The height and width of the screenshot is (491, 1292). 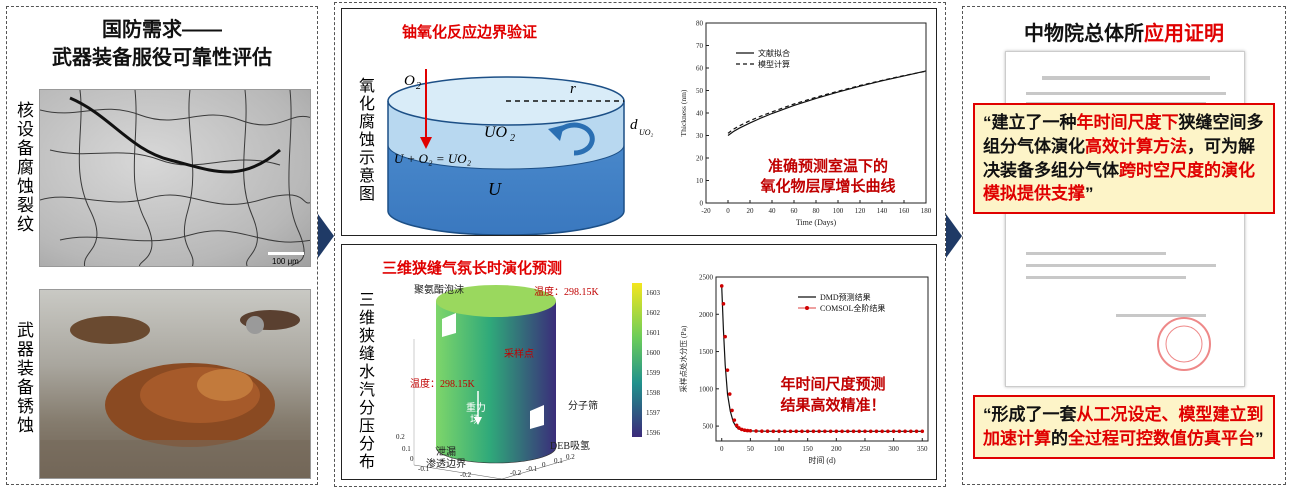 What do you see at coordinates (326, 236) in the screenshot?
I see `flow-arrow-left` at bounding box center [326, 236].